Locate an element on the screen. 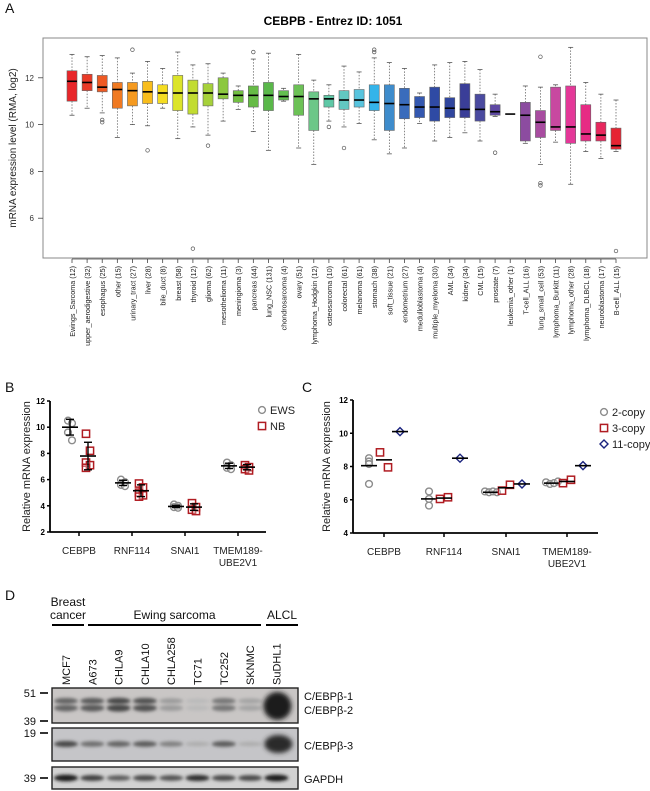 Image resolution: width=650 pixels, height=791 pixels. legend-label: EWS is located at coordinates (282, 411).